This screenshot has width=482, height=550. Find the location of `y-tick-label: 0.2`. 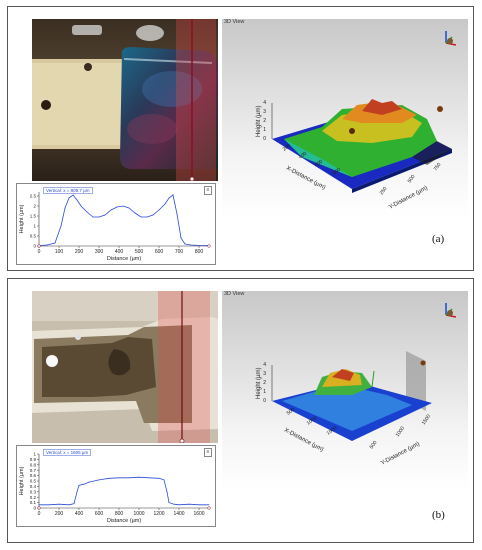

y-tick-label: 0.2 is located at coordinates (33, 497).